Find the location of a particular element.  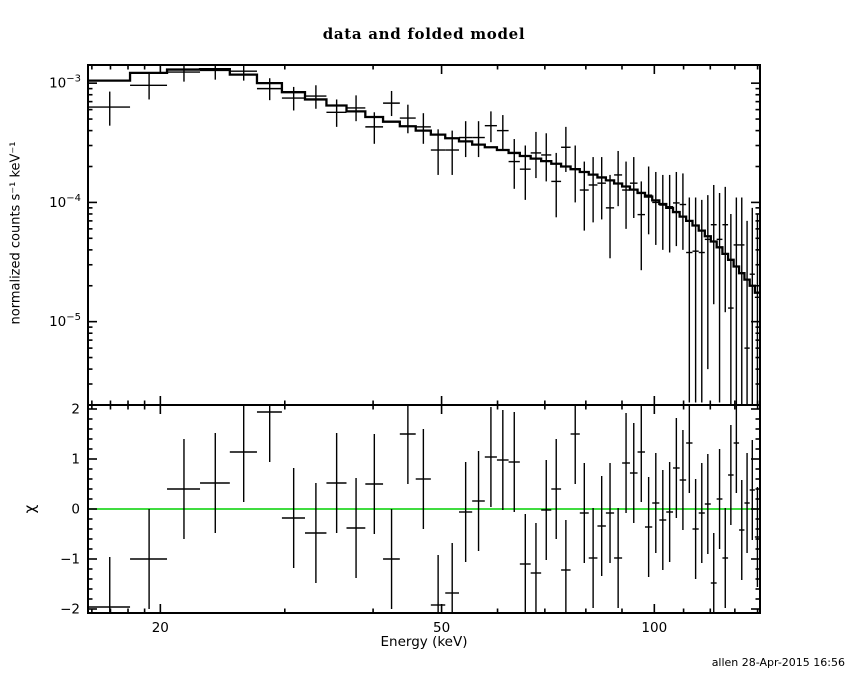

svg-text: −1 is located at coordinates (70, 560).